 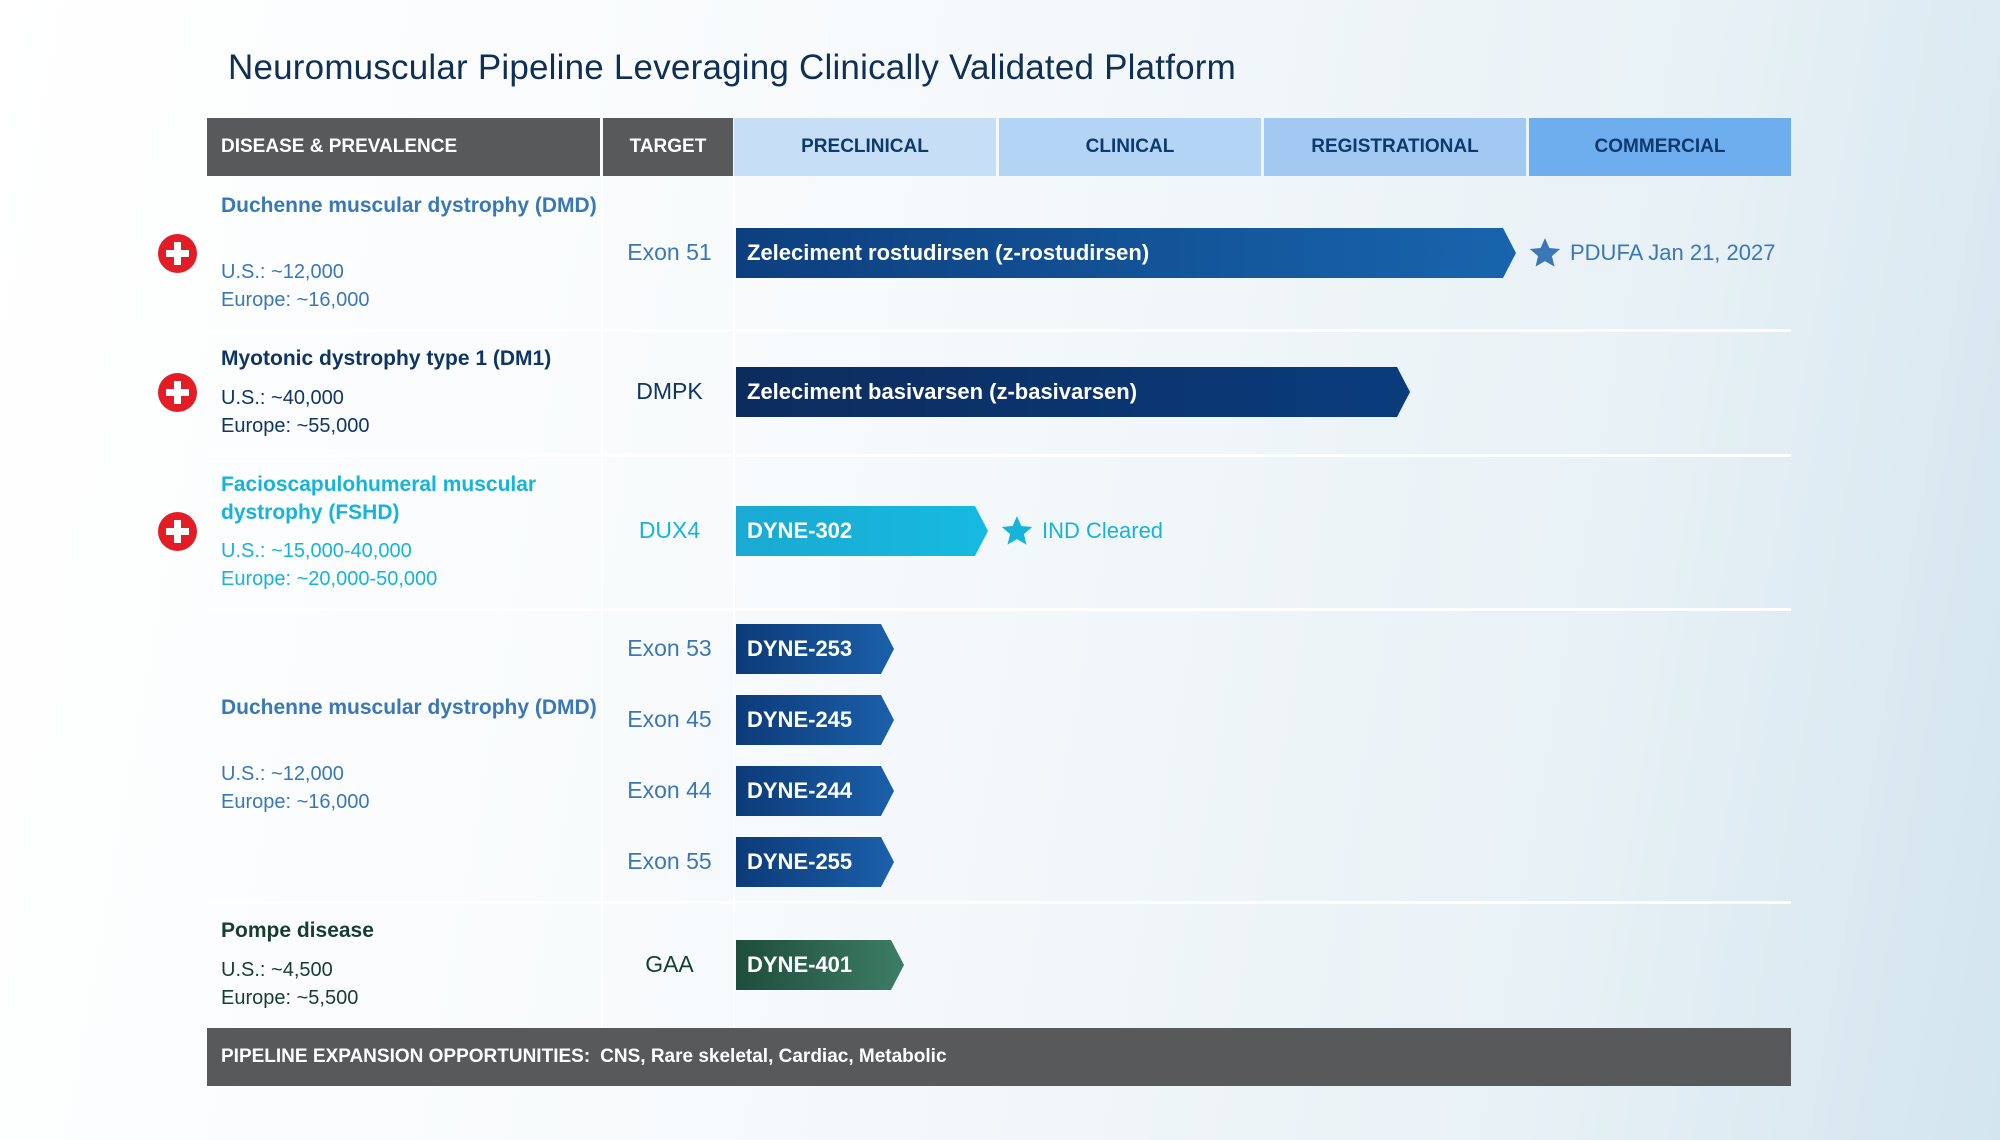 What do you see at coordinates (1395, 147) in the screenshot?
I see `header-registrational: REGISTRATIONAL` at bounding box center [1395, 147].